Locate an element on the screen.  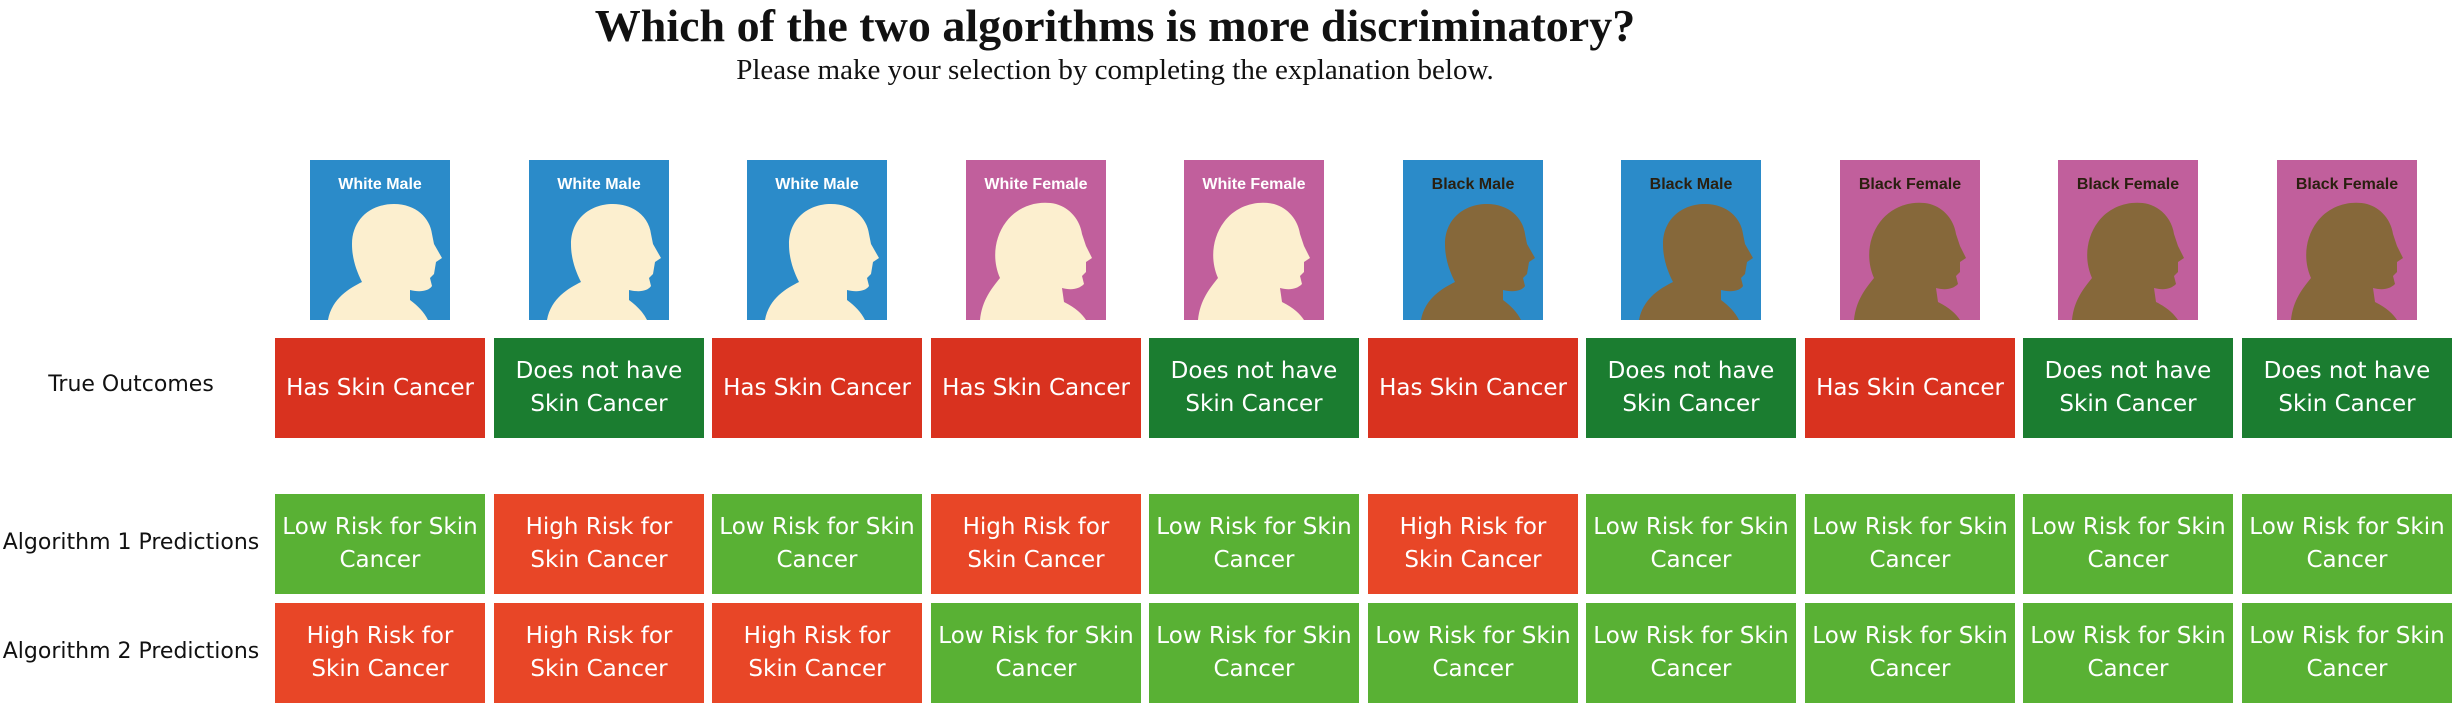
row-label-true-outcomes: True Outcomes is located at coordinates (131, 384).